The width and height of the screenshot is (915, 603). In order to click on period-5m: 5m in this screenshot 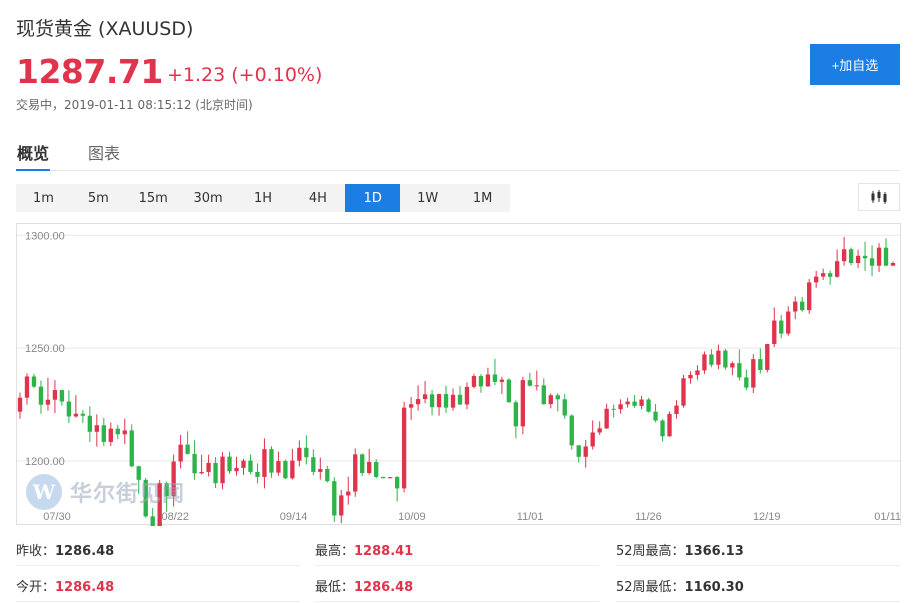, I will do `click(98, 198)`.